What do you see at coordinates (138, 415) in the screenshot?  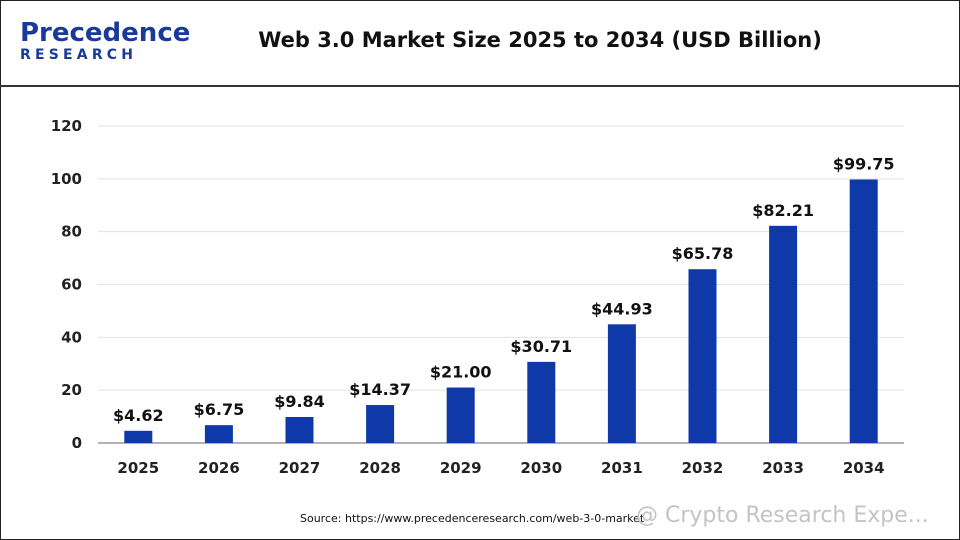 I see `bar-value-label: $4.62` at bounding box center [138, 415].